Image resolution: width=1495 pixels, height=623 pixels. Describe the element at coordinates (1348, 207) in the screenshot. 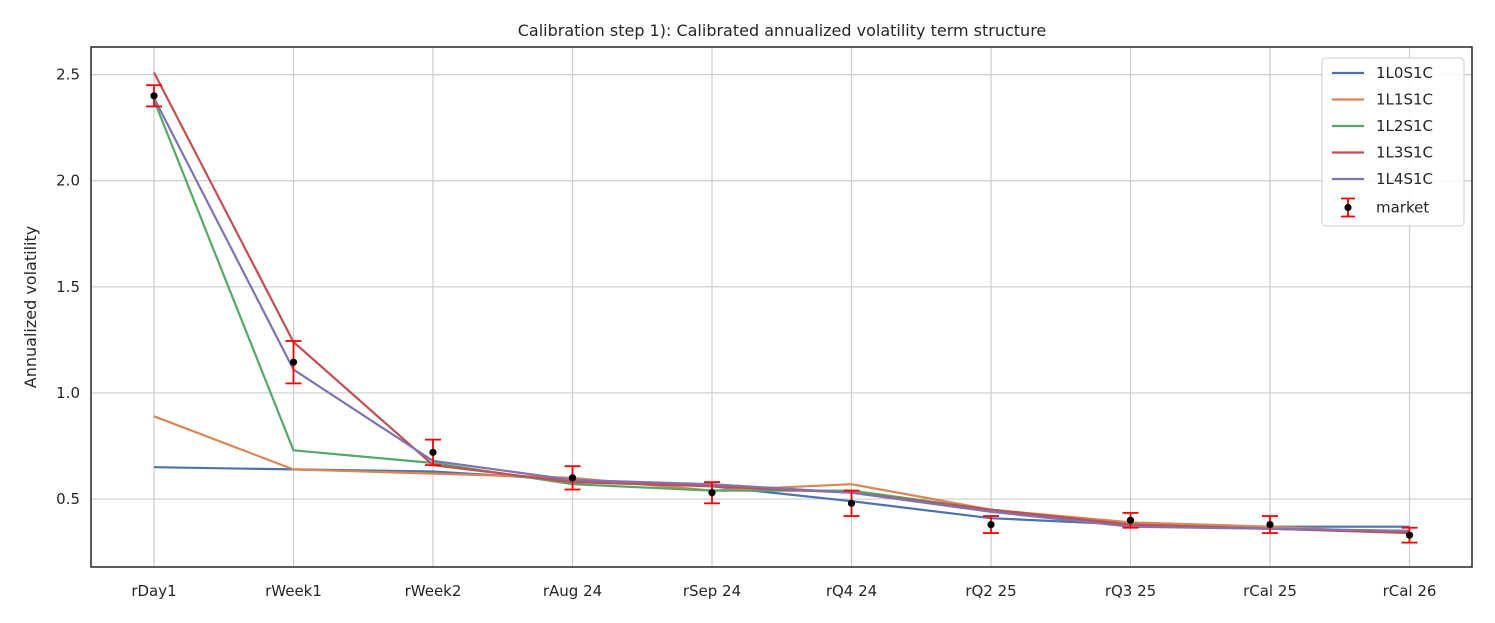

I see `legend-market-marker` at that location.